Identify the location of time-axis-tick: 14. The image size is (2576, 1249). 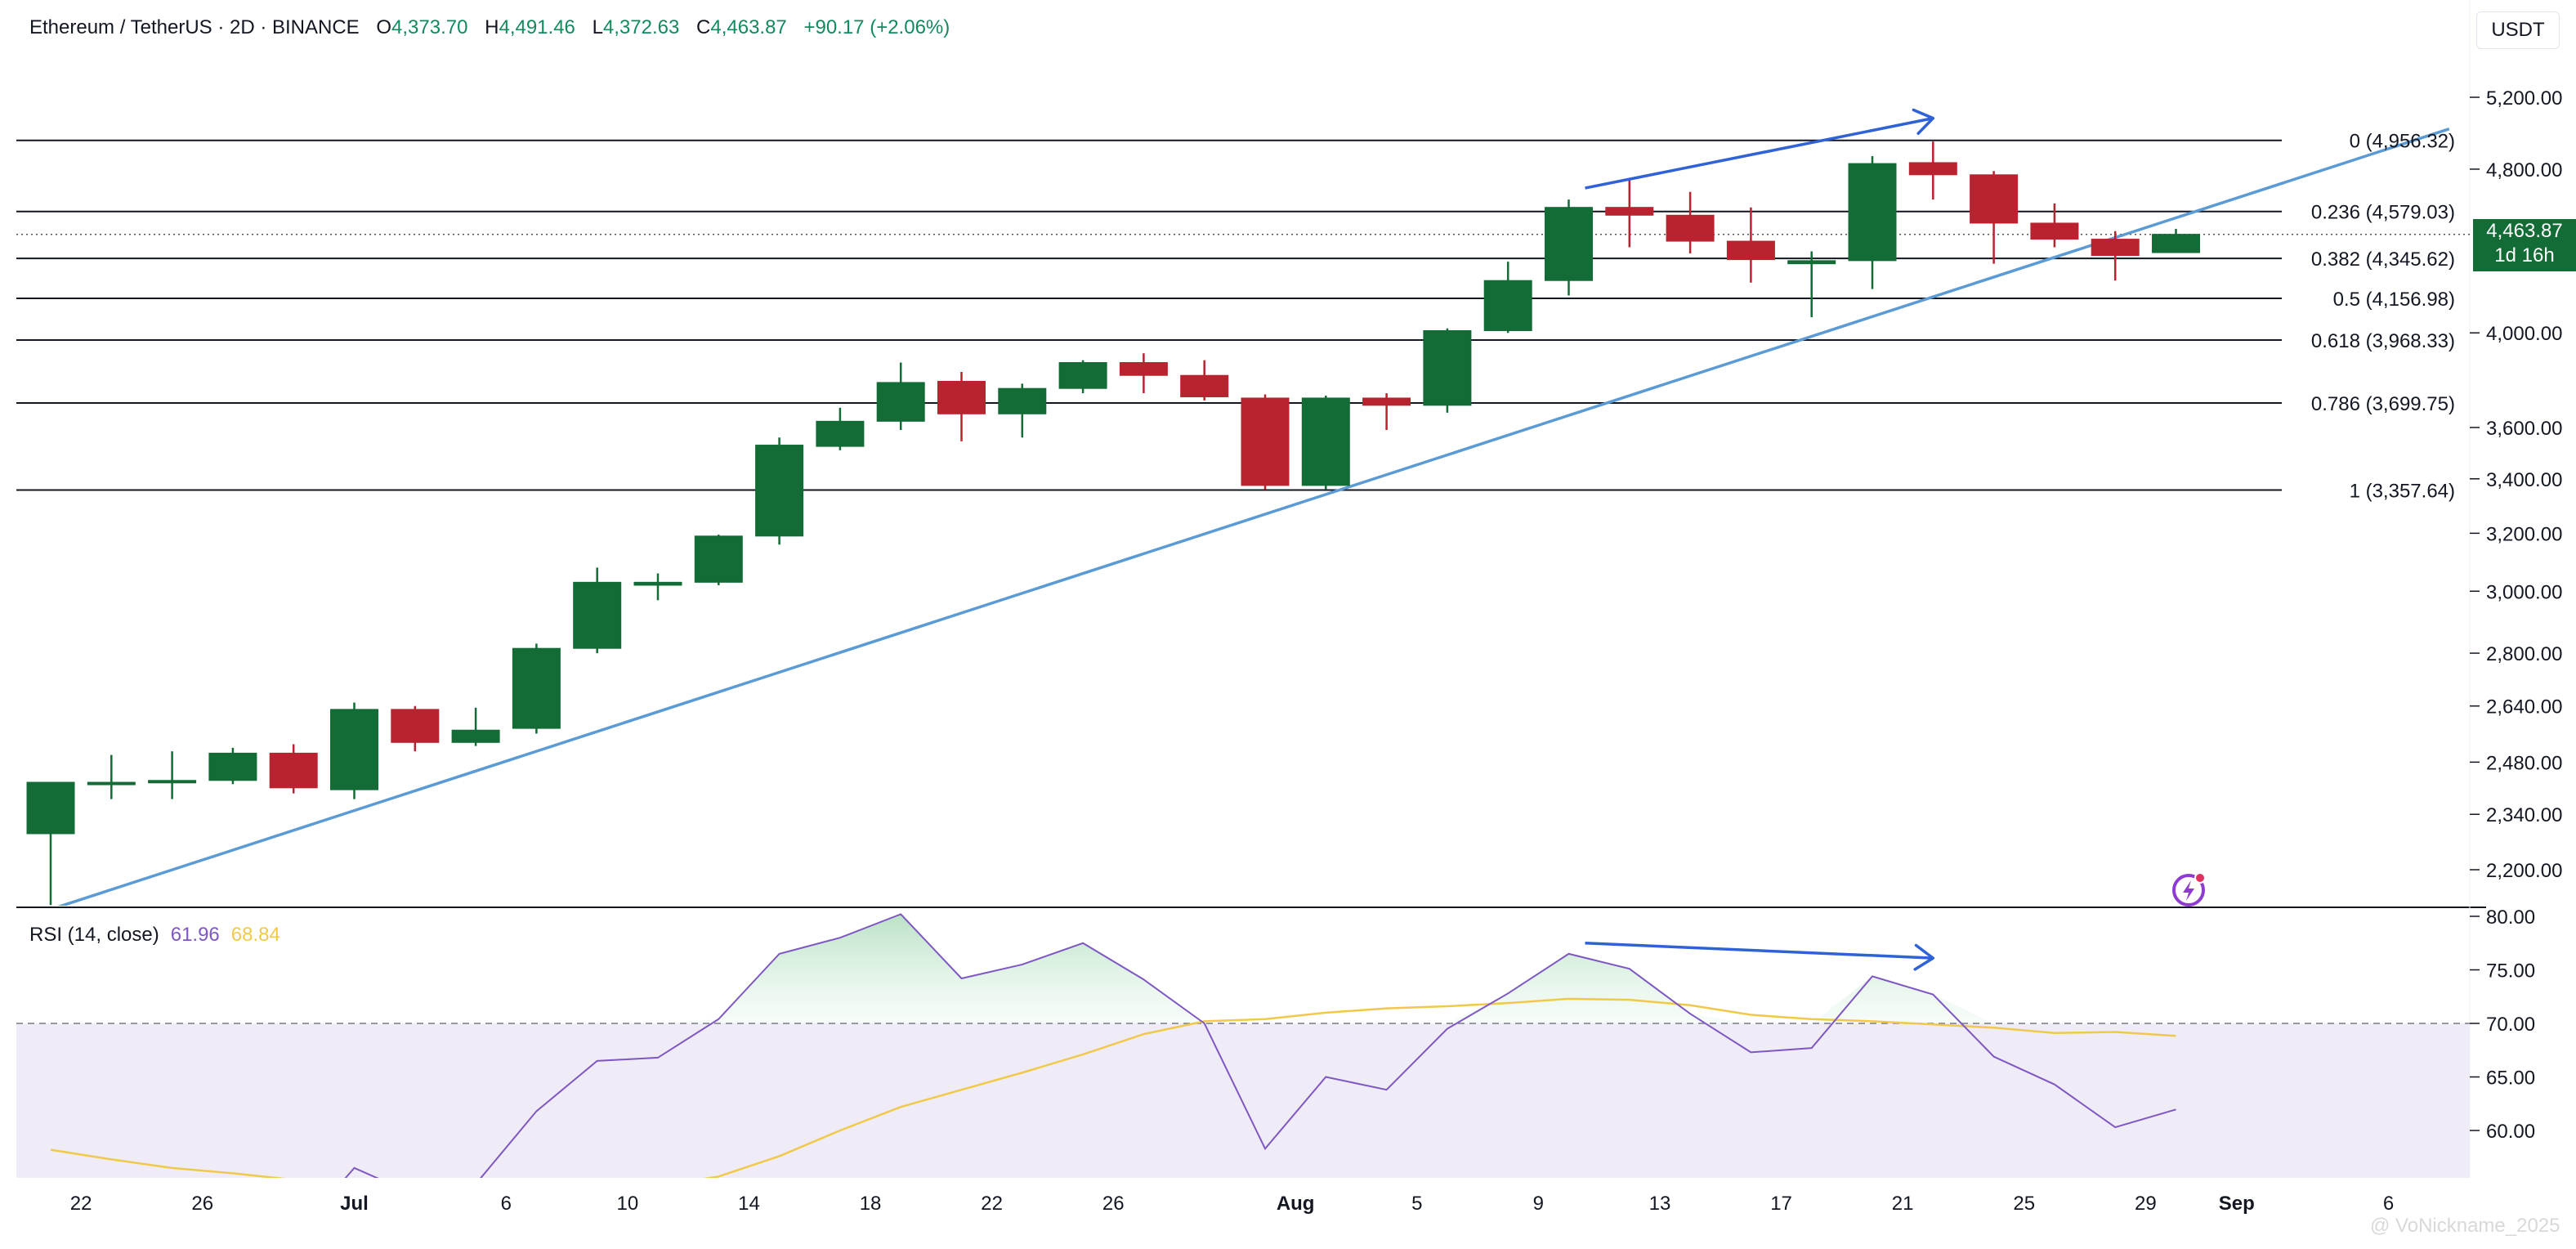
(749, 1204).